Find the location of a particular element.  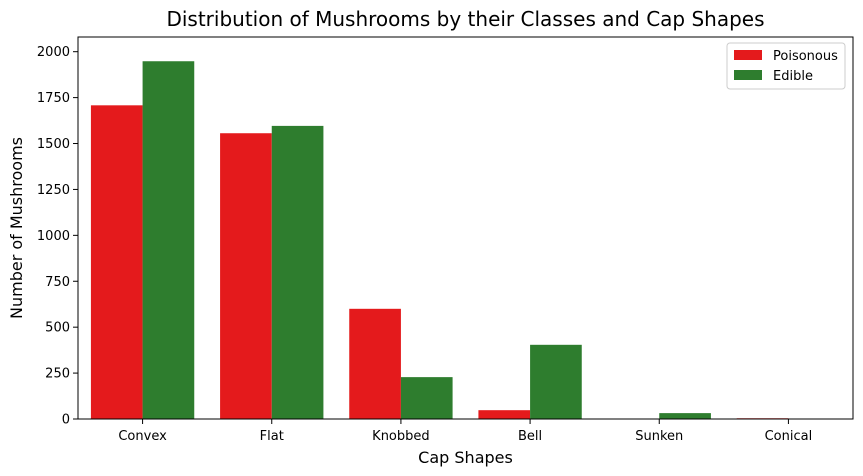

y-axis-ticks: 0 250 500 750 1000 1250 1500 1750 2000 is located at coordinates (57, 236).